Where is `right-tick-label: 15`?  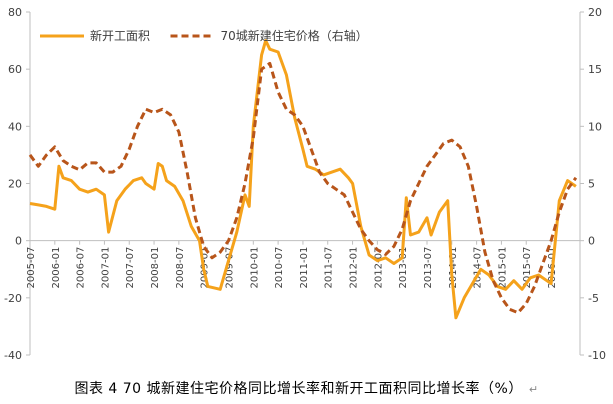
right-tick-label: 15 is located at coordinates (595, 69).